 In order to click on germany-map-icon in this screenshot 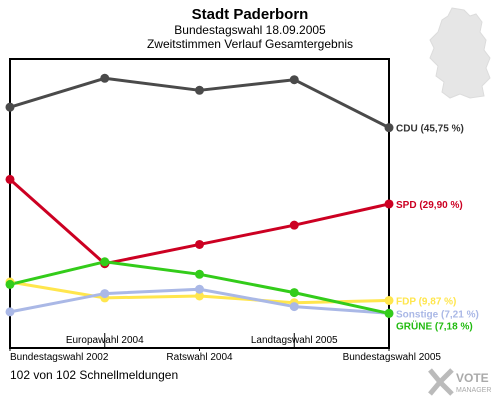, I will do `click(460, 53)`.